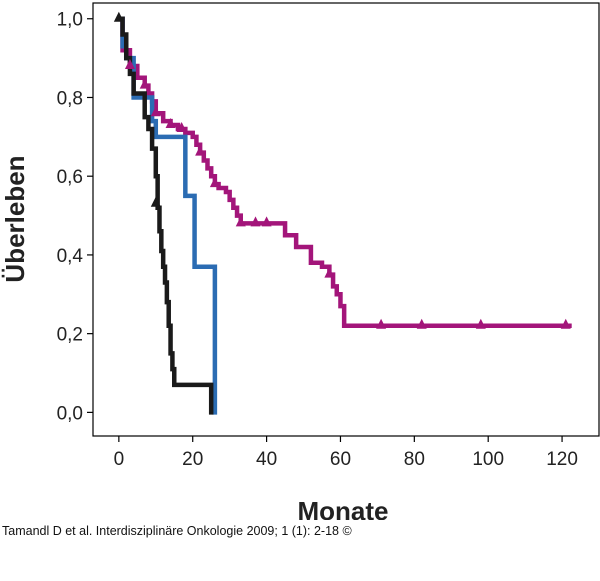 This screenshot has height=581, width=600. I want to click on y-tick-label: 0,0, so click(70, 413).